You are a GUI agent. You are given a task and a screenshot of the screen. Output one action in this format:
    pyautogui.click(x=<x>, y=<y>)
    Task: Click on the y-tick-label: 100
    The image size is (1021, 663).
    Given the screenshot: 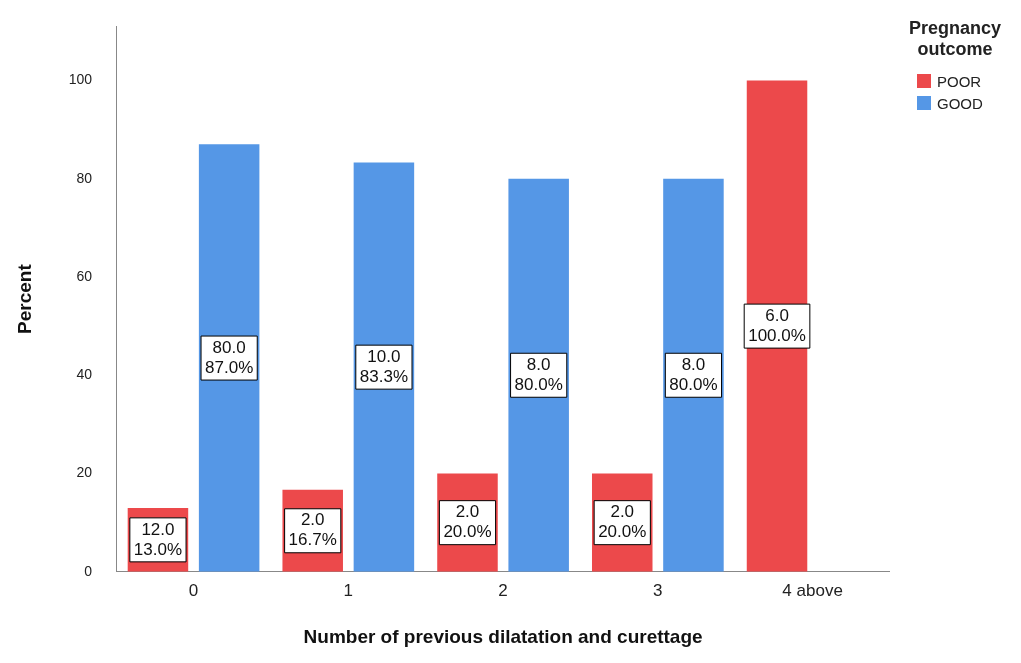 What is the action you would take?
    pyautogui.click(x=80, y=79)
    